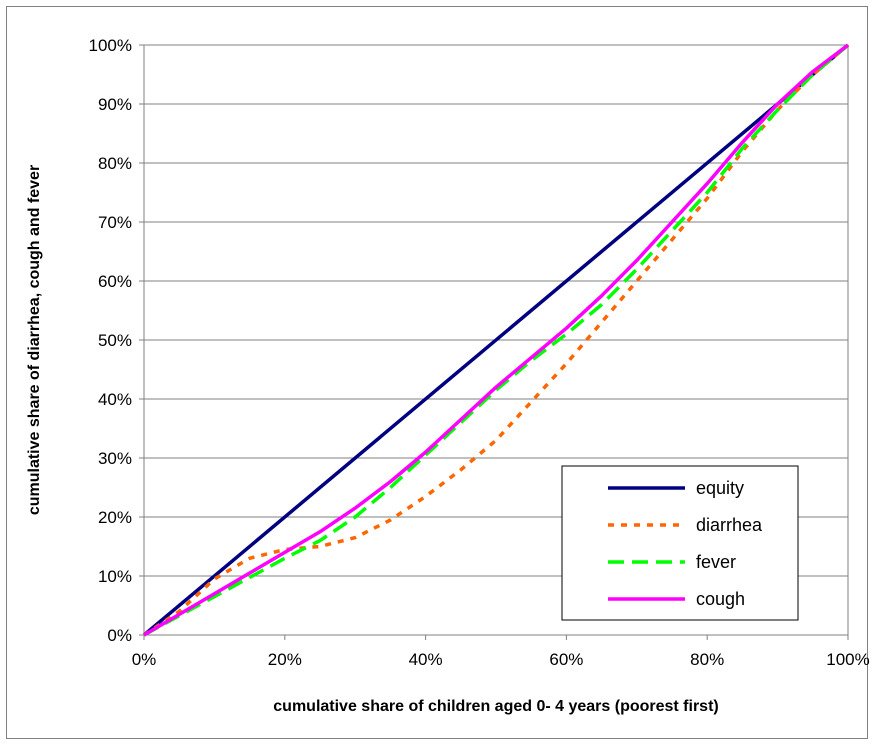 This screenshot has width=876, height=747. What do you see at coordinates (115, 517) in the screenshot?
I see `y-tick-label: 20%` at bounding box center [115, 517].